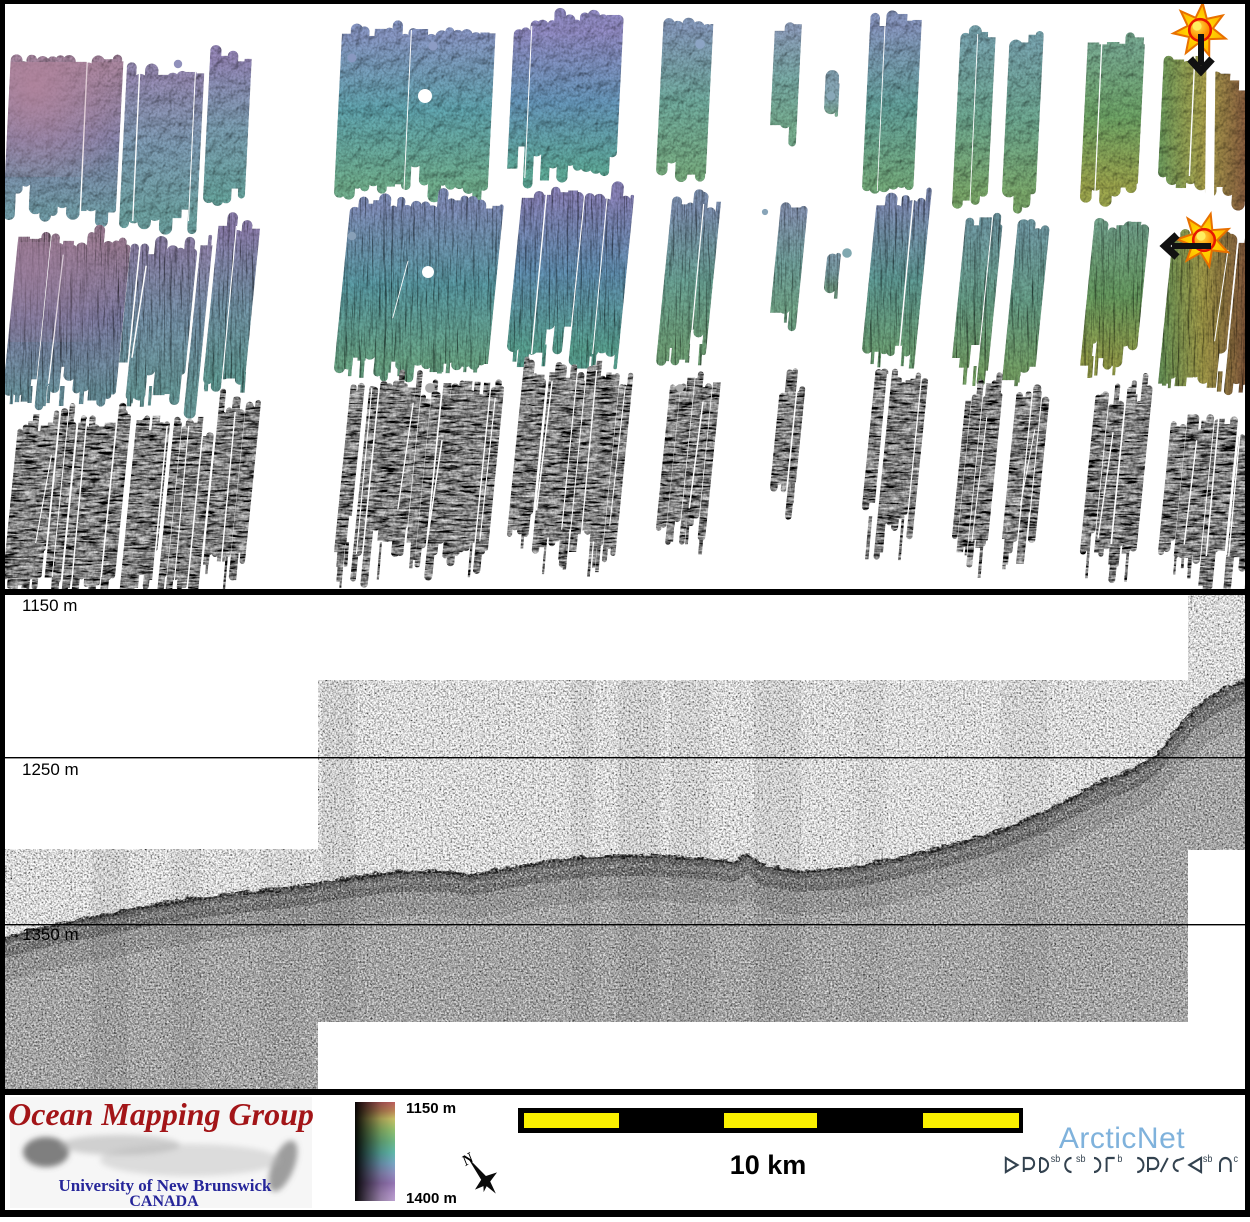 The width and height of the screenshot is (1250, 1222). I want to click on svg-text: 1350 m, so click(50, 934).